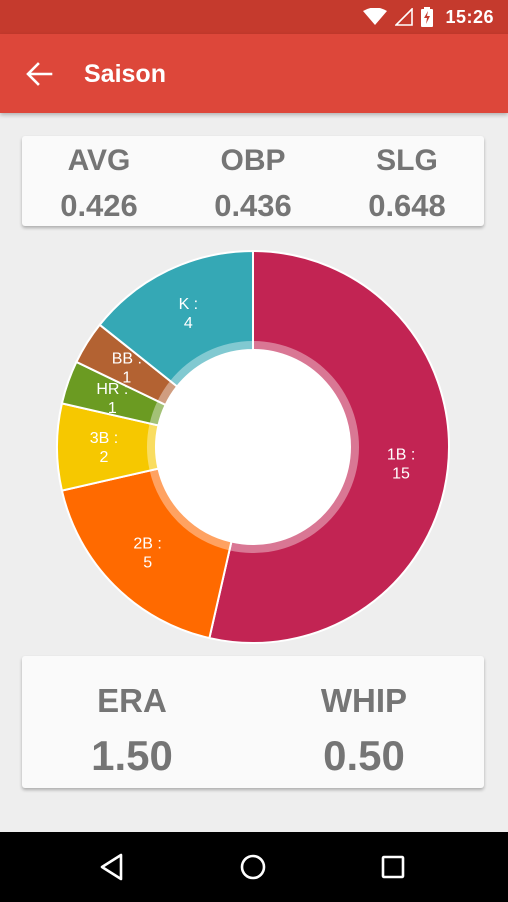 The width and height of the screenshot is (508, 902). Describe the element at coordinates (364, 755) in the screenshot. I see `whip-value: 0.50` at that location.